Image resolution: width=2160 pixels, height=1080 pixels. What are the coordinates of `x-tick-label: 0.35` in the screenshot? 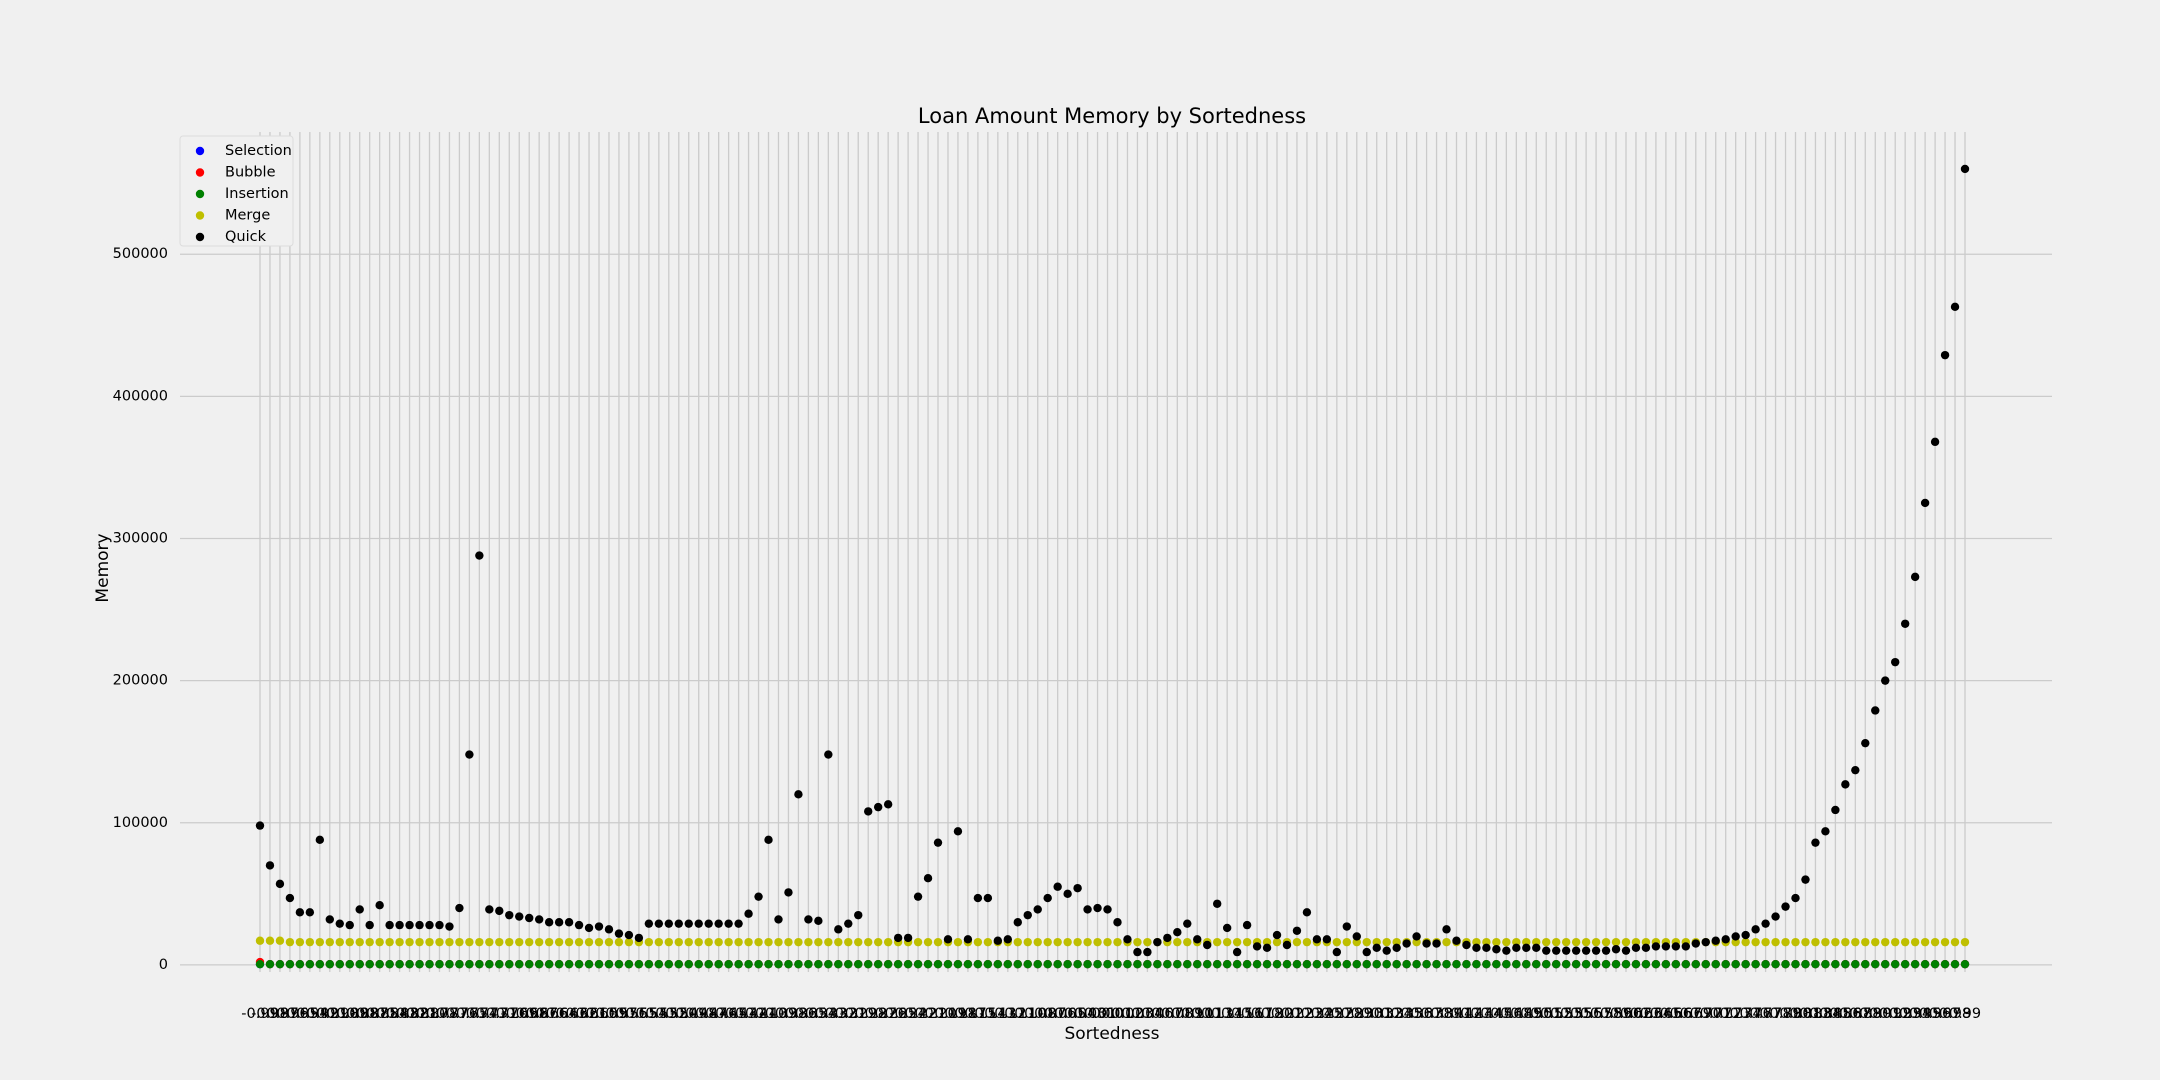 It's located at (1406, 1014).